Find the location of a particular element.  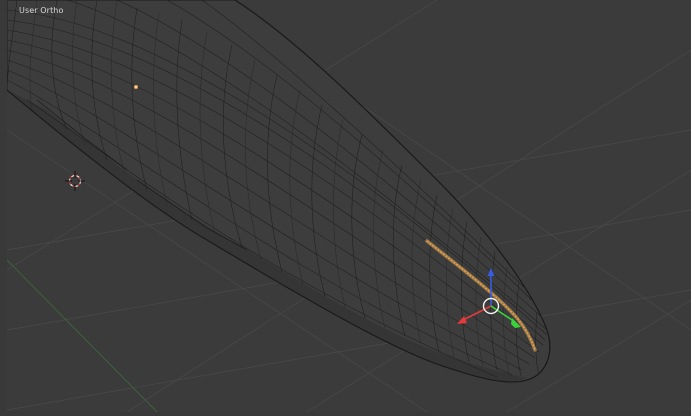

transform-manipulator-icon is located at coordinates (489, 298).